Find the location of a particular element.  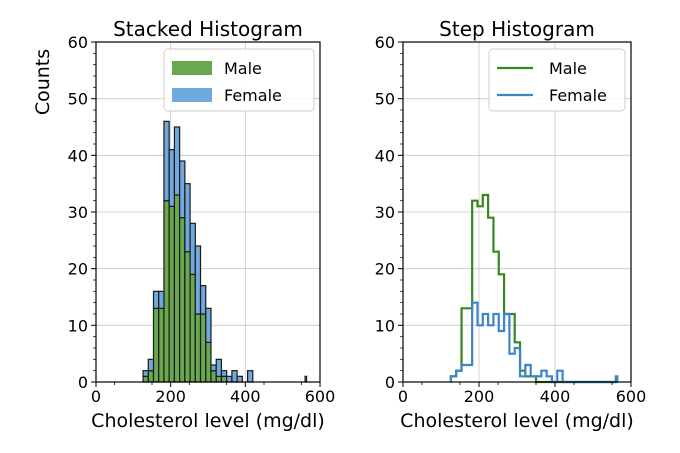

series-line-male is located at coordinates (533, 288).